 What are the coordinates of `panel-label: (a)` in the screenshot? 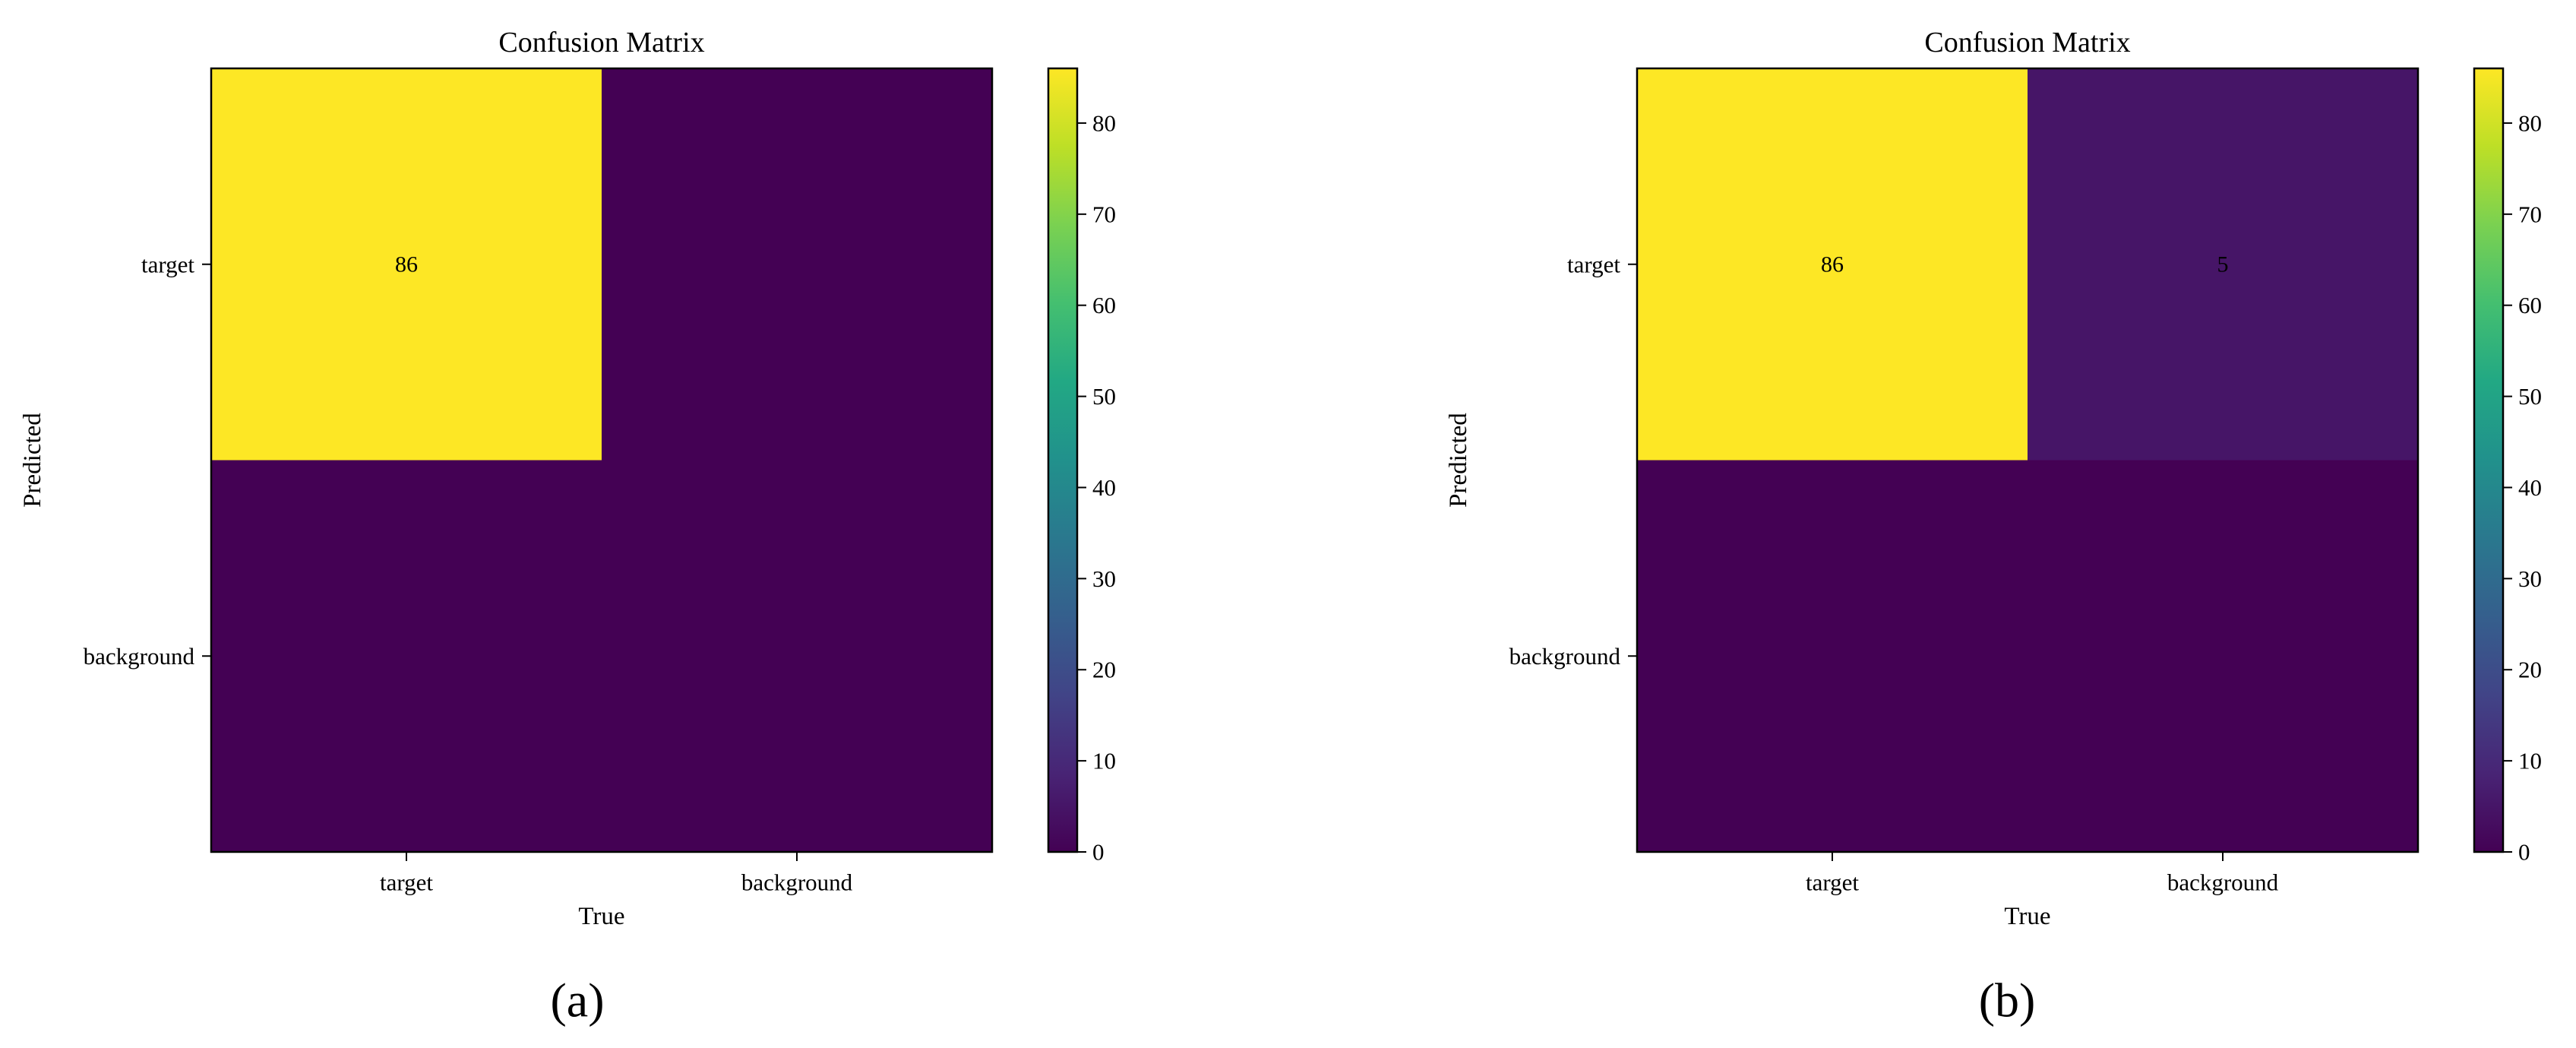 It's located at (577, 1000).